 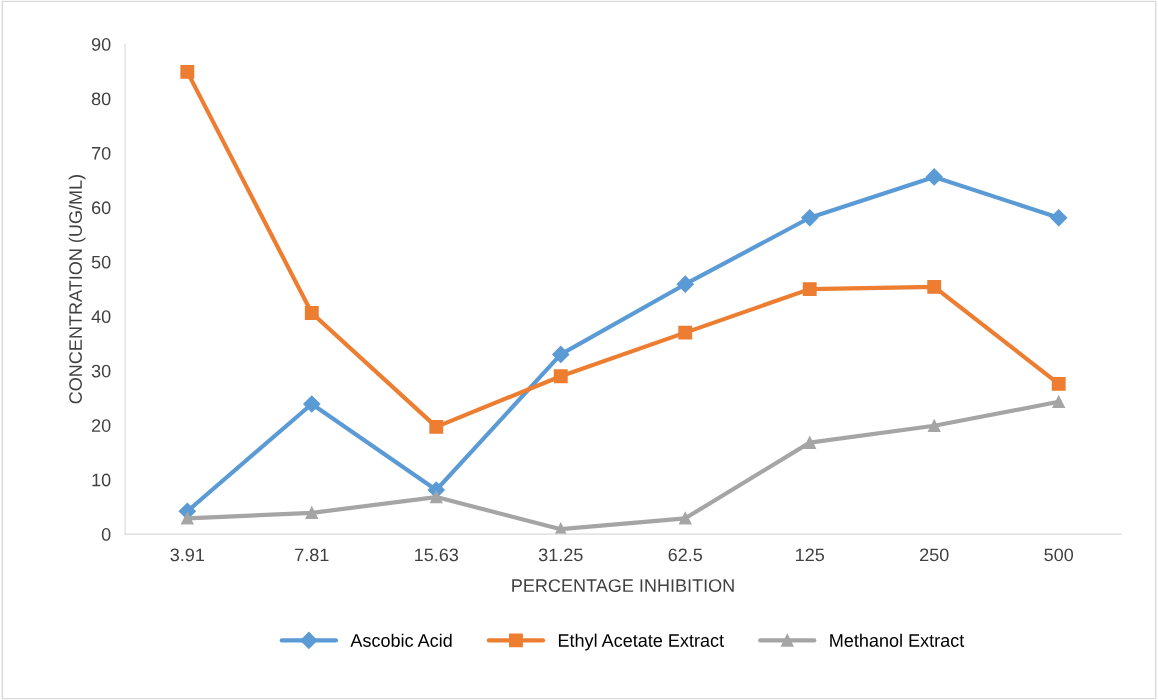 I want to click on legend-label: Methanol Extract, so click(x=897, y=640).